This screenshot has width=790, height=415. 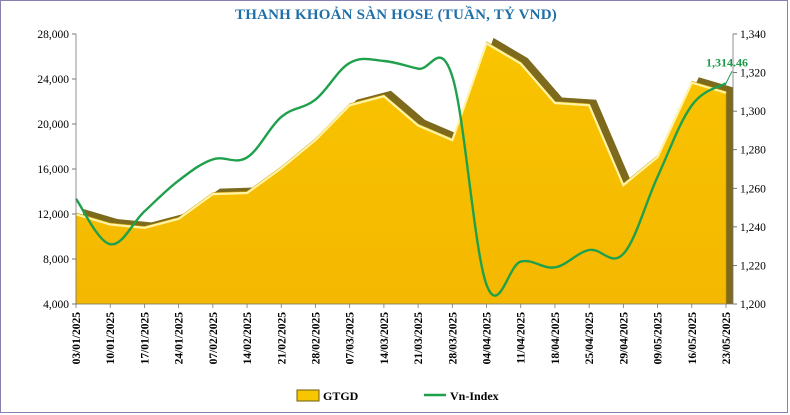 I want to click on chart-title: THANH KHOẢN SÀN HOSE (TUẦN, TỶ VND), so click(x=396, y=15).